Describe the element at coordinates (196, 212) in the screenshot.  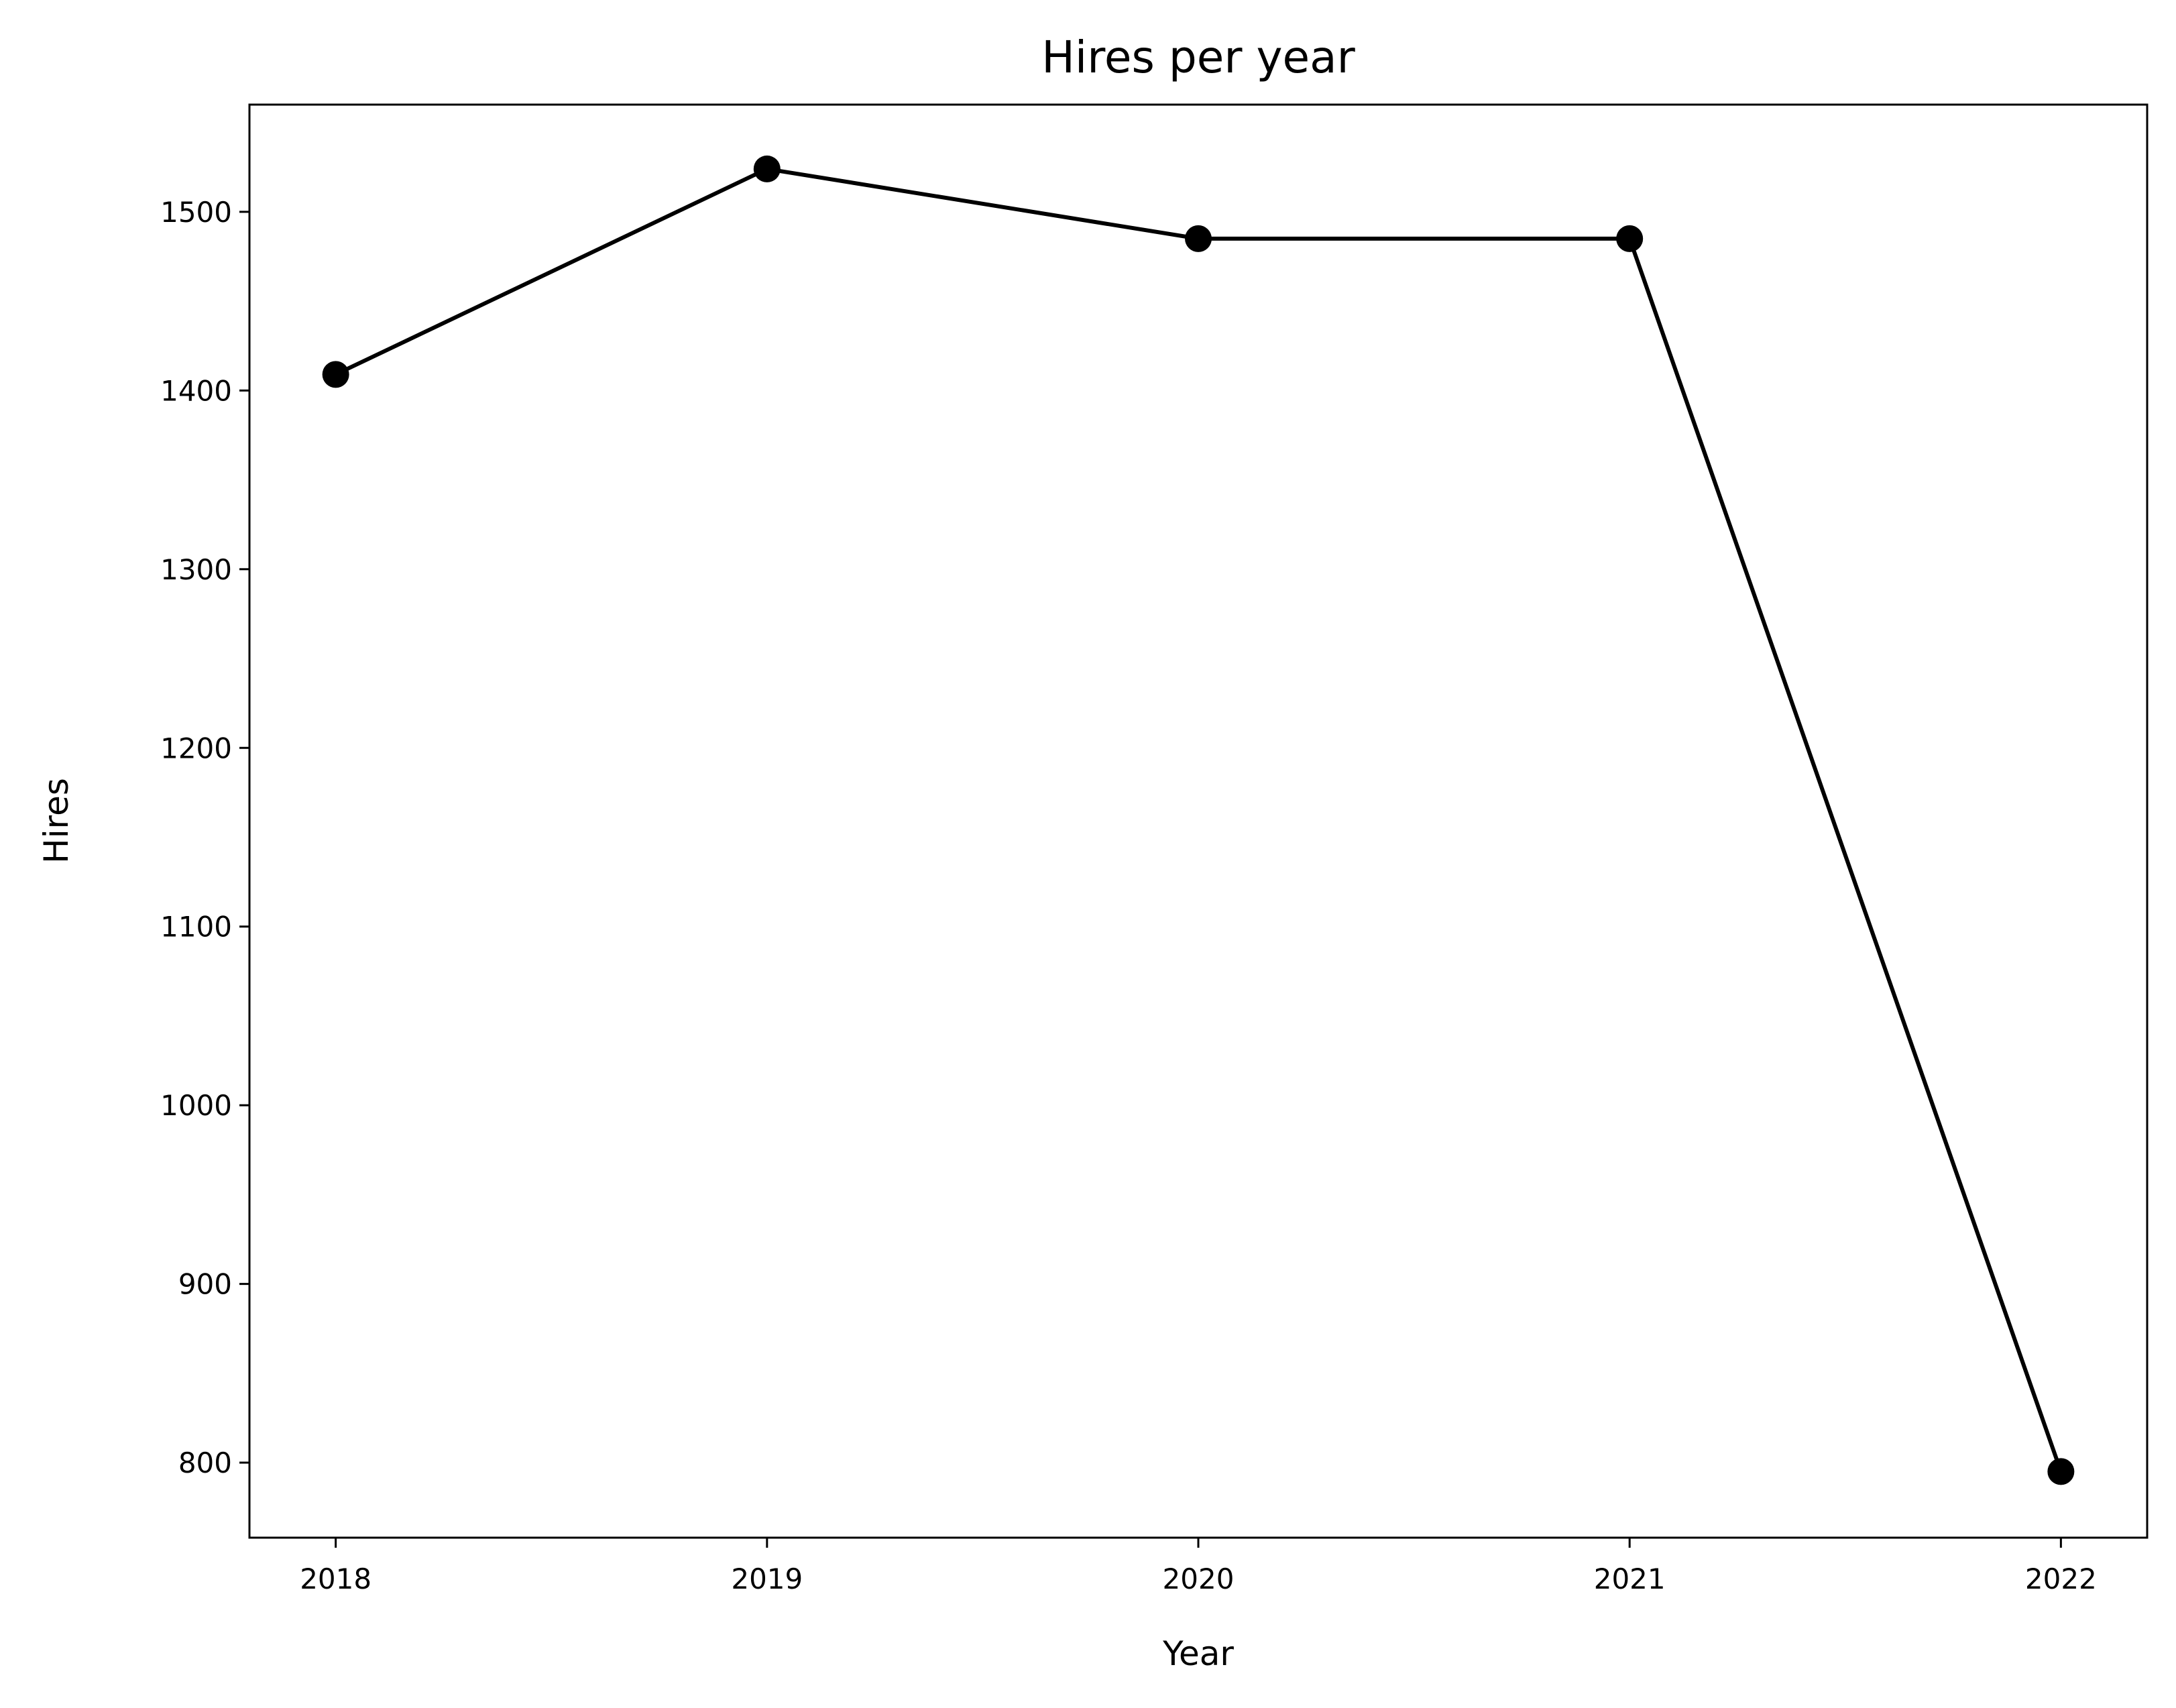
I see `y-tick-label: 1500` at that location.